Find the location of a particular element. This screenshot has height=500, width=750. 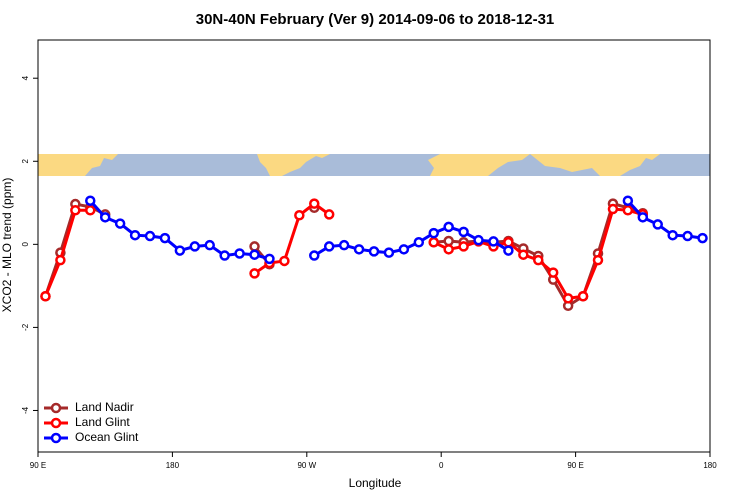

x-tick-label: 90 W is located at coordinates (306, 465).